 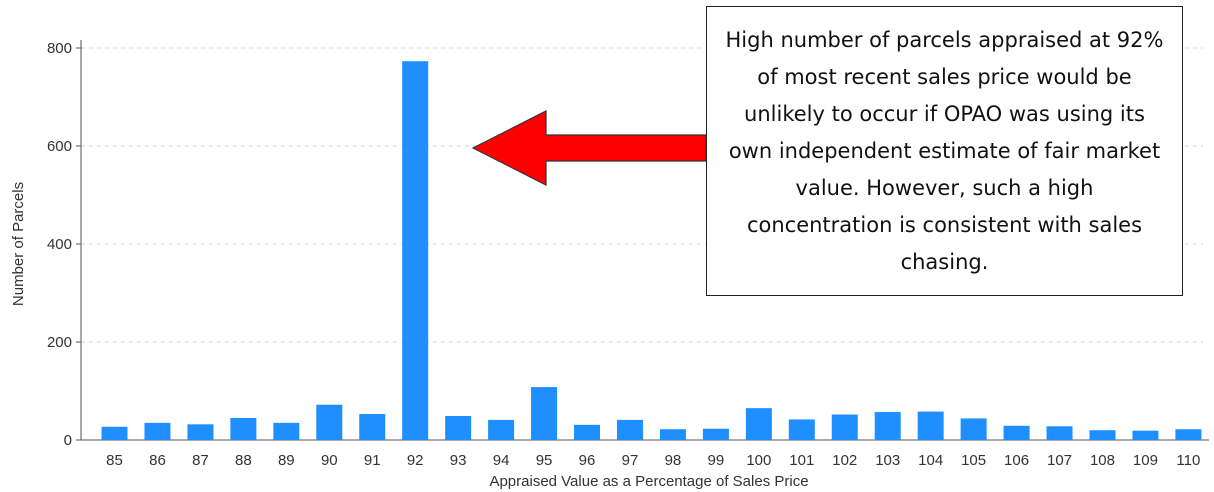 What do you see at coordinates (887, 460) in the screenshot?
I see `x-tick-label: 103` at bounding box center [887, 460].